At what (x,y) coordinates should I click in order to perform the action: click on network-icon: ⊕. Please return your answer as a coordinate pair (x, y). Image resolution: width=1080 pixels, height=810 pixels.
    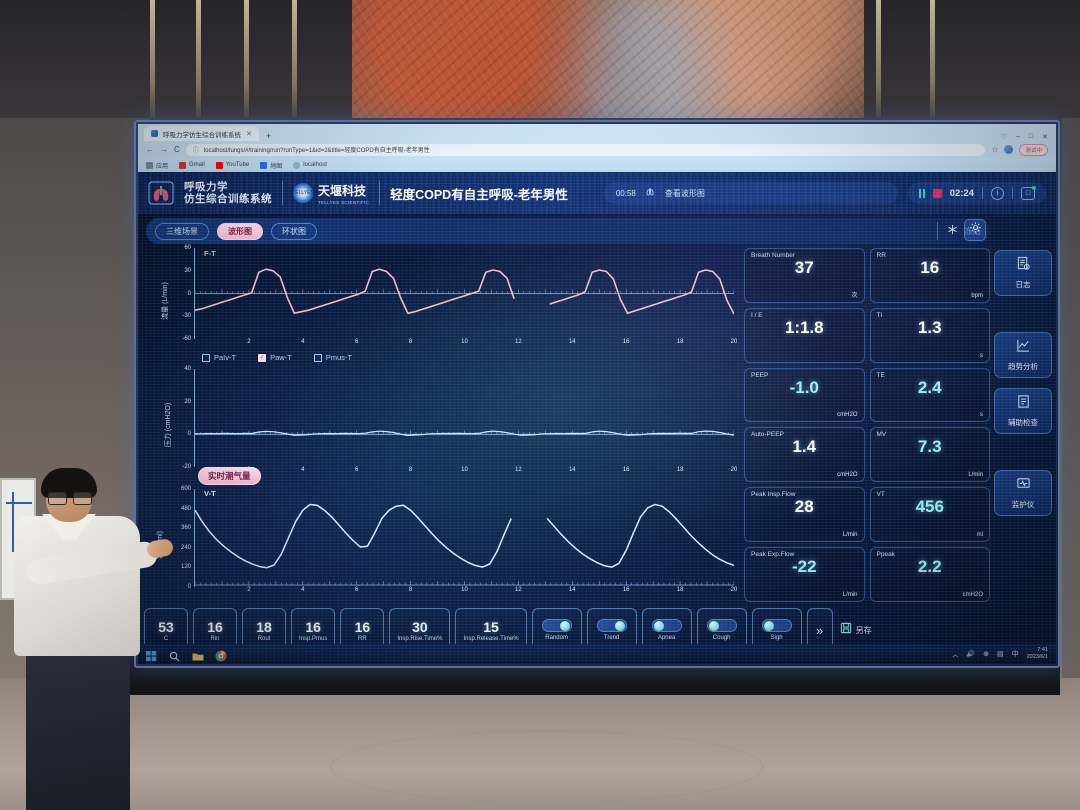
    Looking at the image, I should click on (986, 654).